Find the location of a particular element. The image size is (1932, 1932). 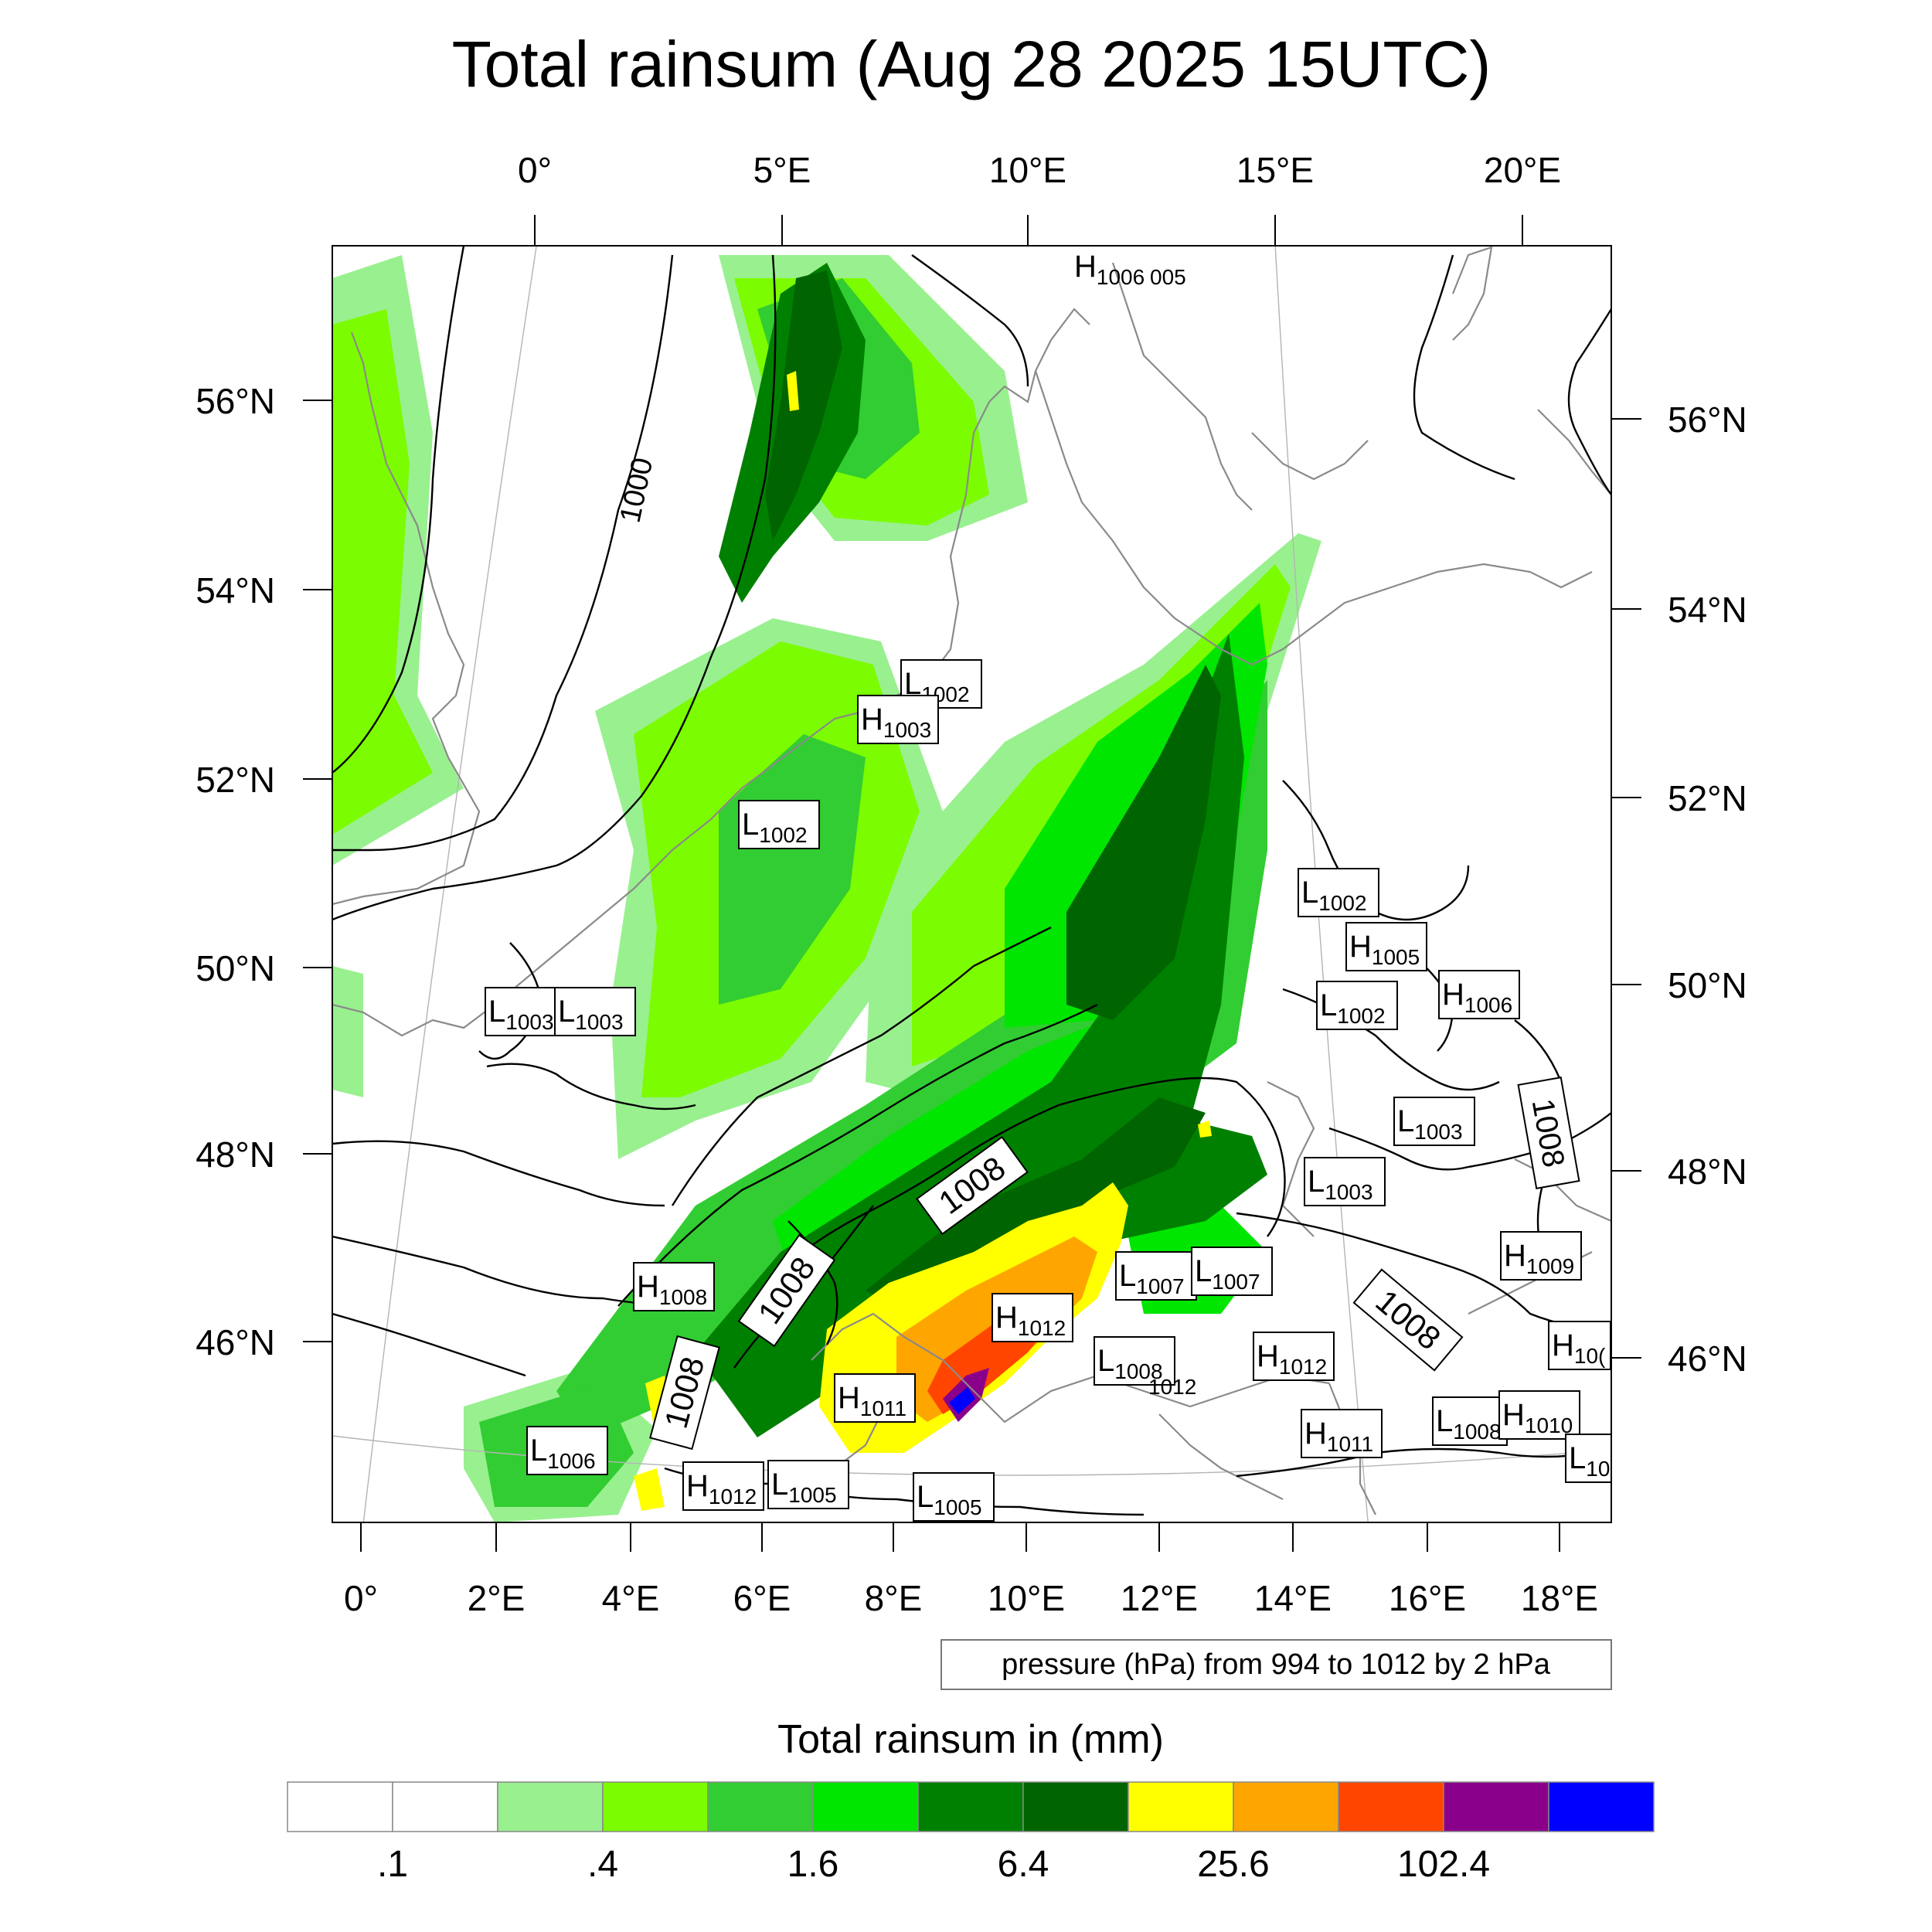

low-pressure-marker: L10 is located at coordinates (1588, 1459).